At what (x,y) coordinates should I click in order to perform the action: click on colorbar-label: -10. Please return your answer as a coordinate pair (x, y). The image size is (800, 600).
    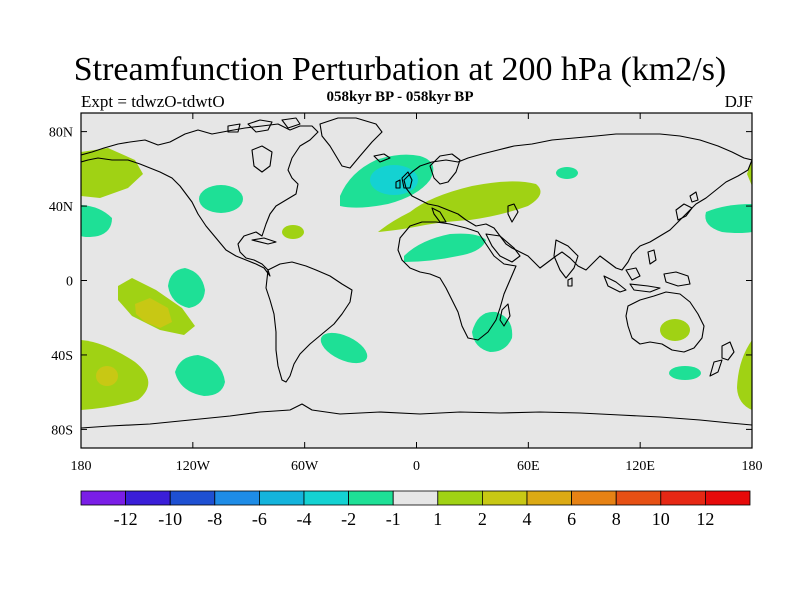
    Looking at the image, I should click on (170, 519).